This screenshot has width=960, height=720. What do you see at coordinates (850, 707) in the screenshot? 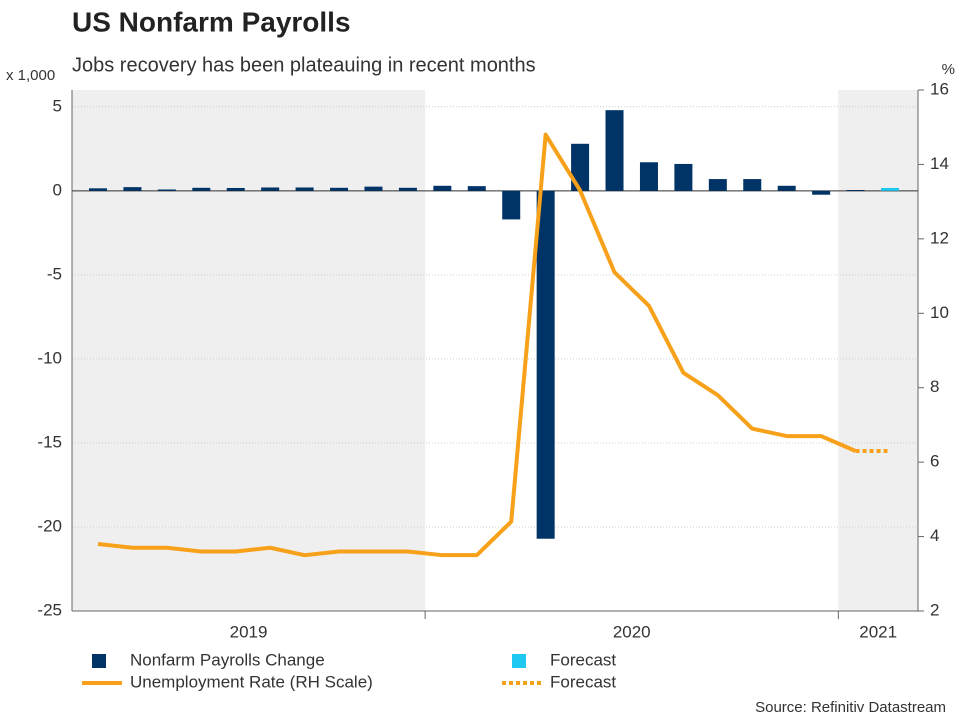
I see `source: Source: Refinitiv Datastream` at bounding box center [850, 707].